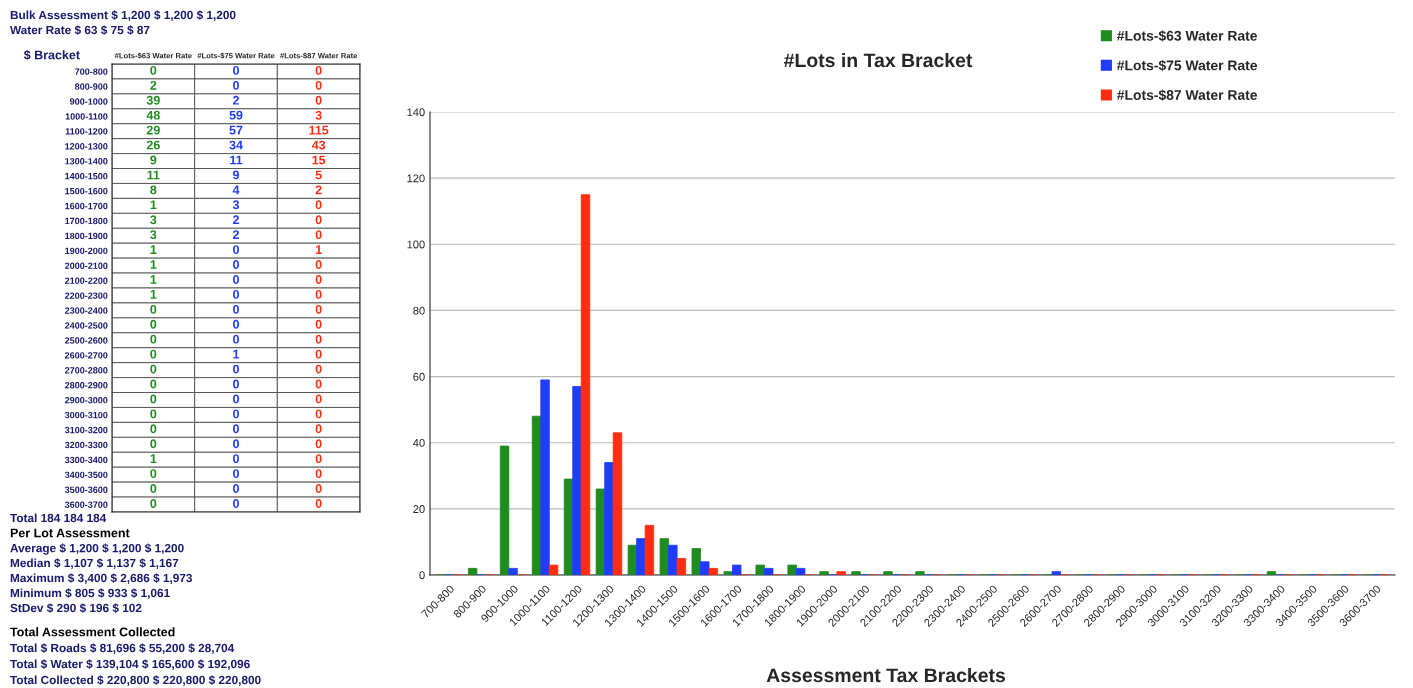 The image size is (1413, 688). I want to click on y-tick-label: 2200-2300, so click(86, 295).